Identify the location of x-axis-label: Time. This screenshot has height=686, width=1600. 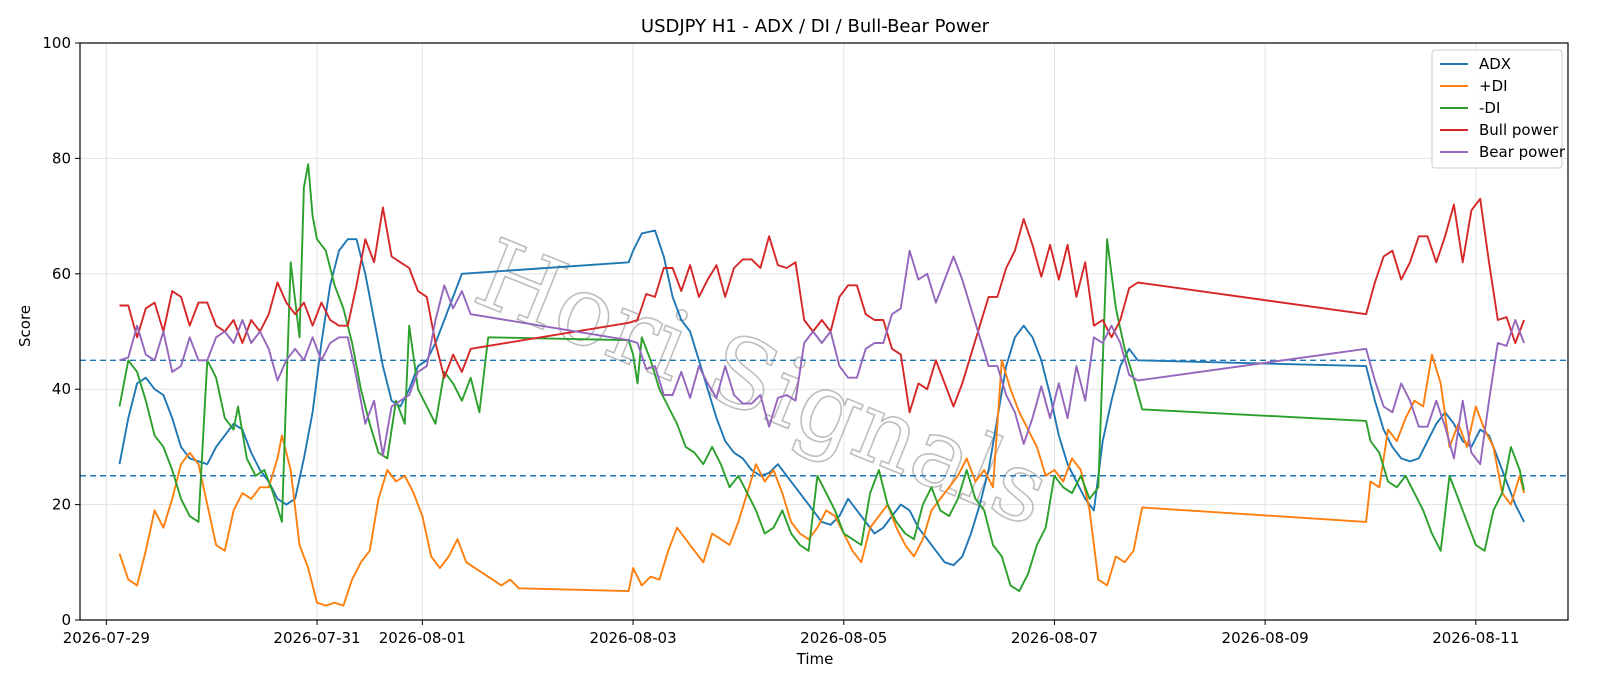
(815, 659).